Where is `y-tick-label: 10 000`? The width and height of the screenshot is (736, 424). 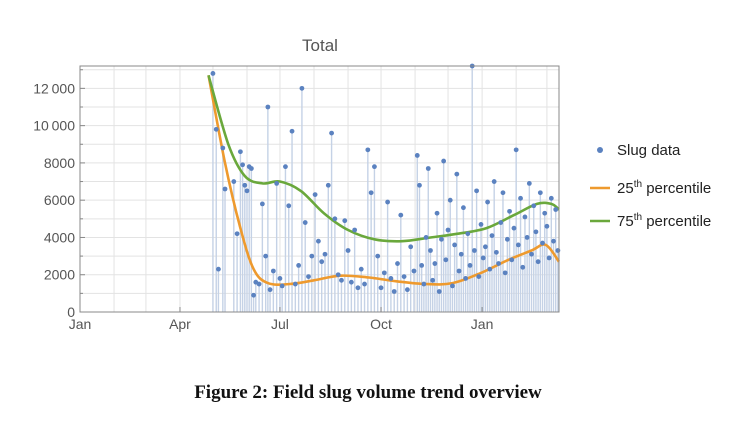
y-tick-label: 10 000 is located at coordinates (54, 126).